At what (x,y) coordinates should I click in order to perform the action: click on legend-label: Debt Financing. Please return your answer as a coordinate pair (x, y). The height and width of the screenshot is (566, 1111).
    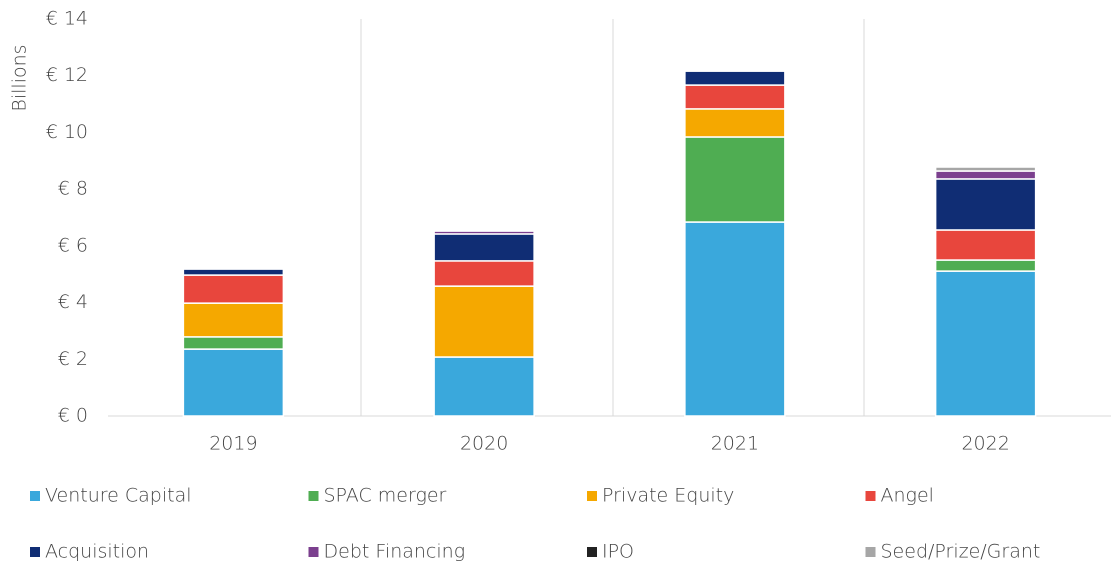
    Looking at the image, I should click on (395, 552).